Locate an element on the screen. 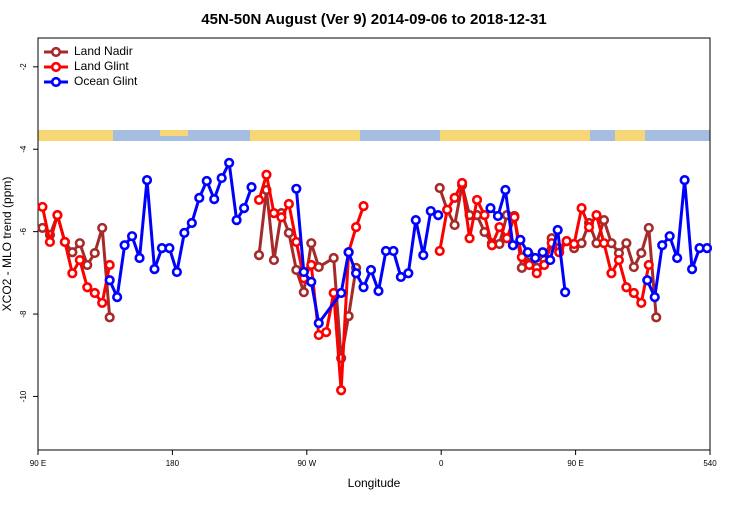 The width and height of the screenshot is (750, 505). y-tick-label: -10 is located at coordinates (23, 396).